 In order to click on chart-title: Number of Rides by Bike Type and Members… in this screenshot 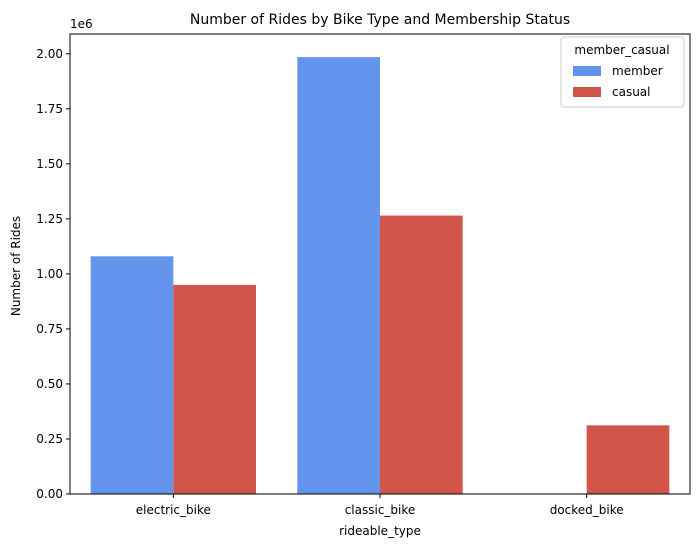, I will do `click(380, 20)`.